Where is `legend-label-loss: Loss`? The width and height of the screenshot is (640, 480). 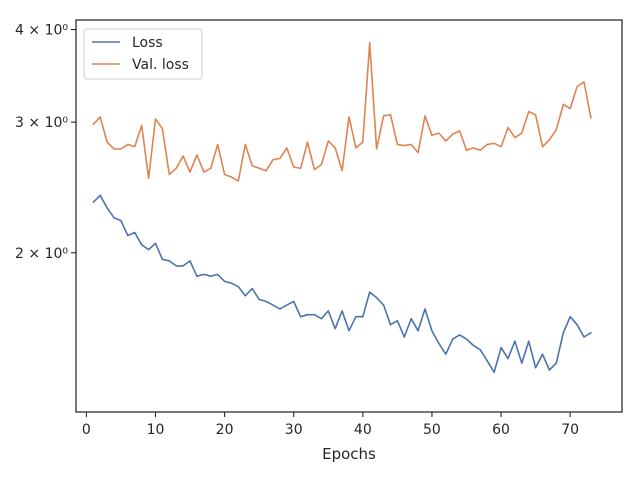 legend-label-loss: Loss is located at coordinates (147, 43).